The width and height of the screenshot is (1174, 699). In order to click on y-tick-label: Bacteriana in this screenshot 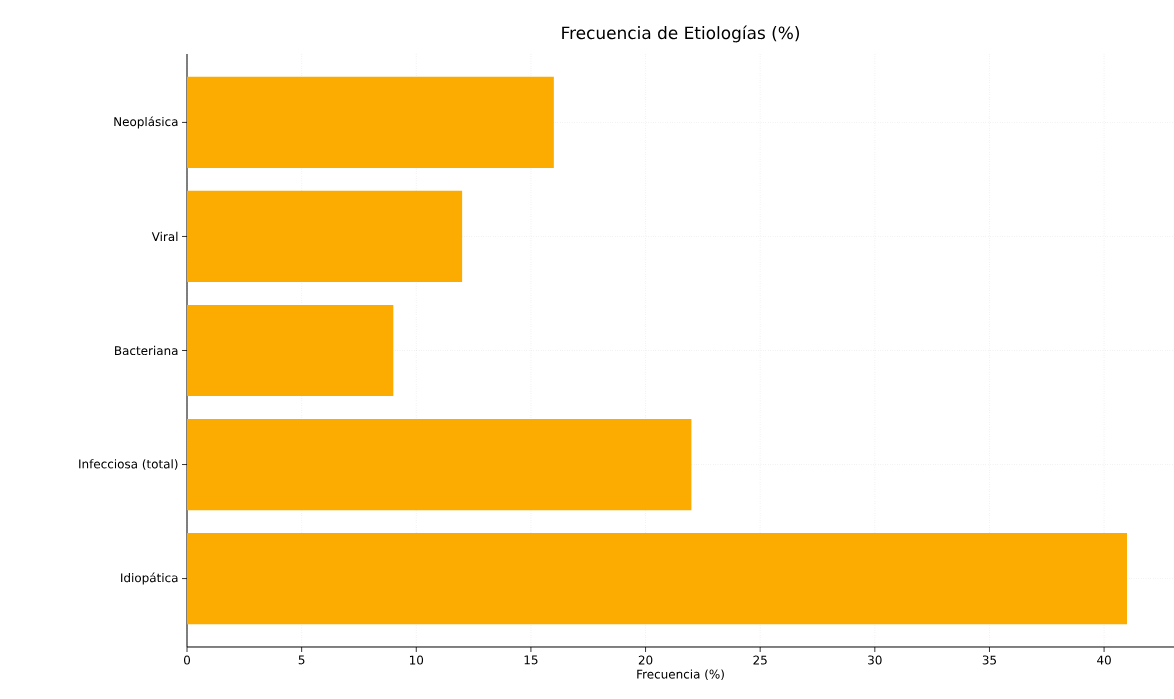, I will do `click(146, 350)`.